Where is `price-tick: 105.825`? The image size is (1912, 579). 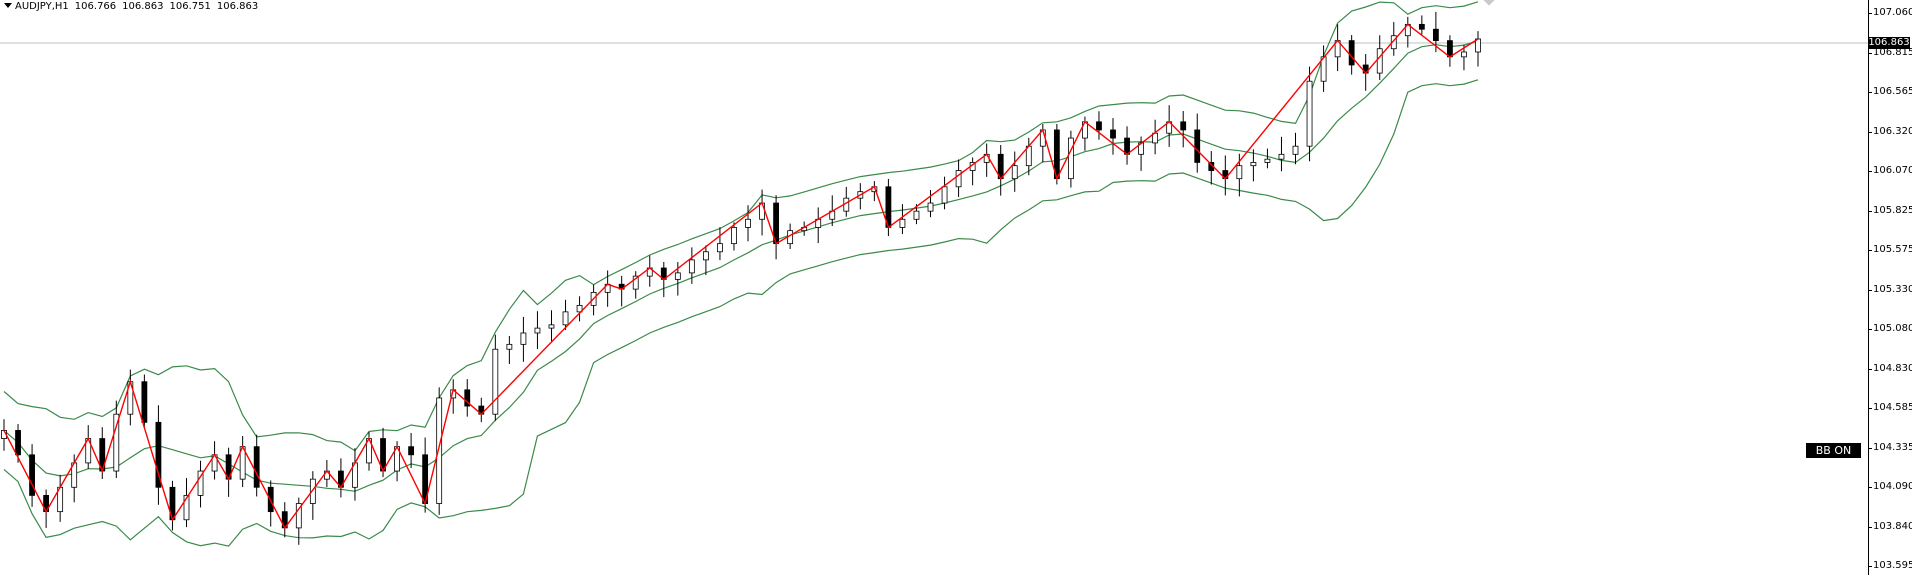 price-tick: 105.825 is located at coordinates (1889, 211).